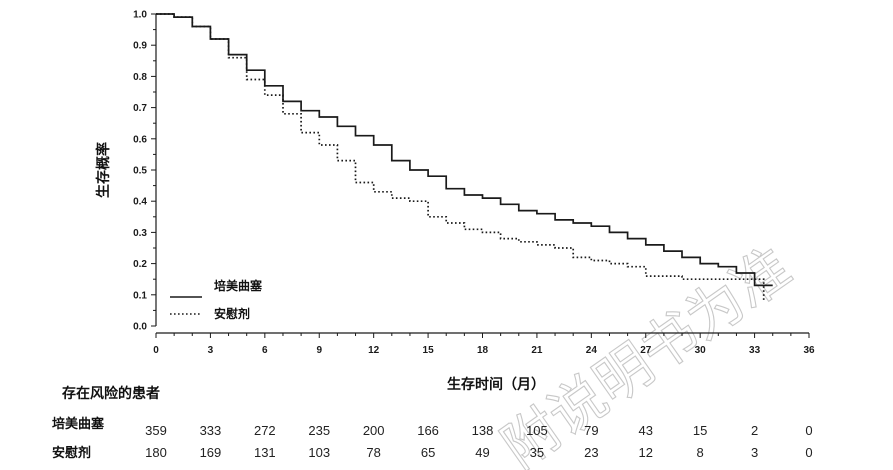 This screenshot has height=470, width=893. I want to click on y-tick-label: 0.6, so click(140, 139).